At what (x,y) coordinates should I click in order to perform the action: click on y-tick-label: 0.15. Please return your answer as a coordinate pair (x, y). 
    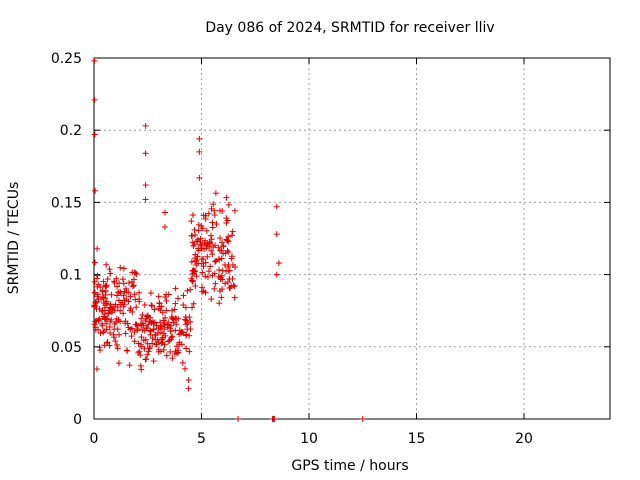
    Looking at the image, I should click on (66, 203).